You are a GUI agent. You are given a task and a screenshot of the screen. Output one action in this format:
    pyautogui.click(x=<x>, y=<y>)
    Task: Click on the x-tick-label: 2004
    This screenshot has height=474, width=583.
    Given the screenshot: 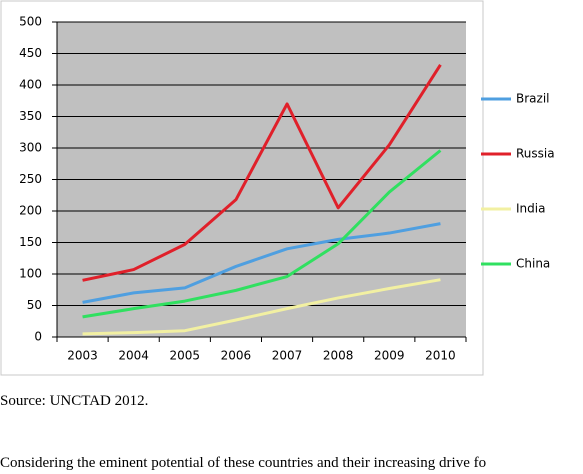 What is the action you would take?
    pyautogui.click(x=133, y=356)
    